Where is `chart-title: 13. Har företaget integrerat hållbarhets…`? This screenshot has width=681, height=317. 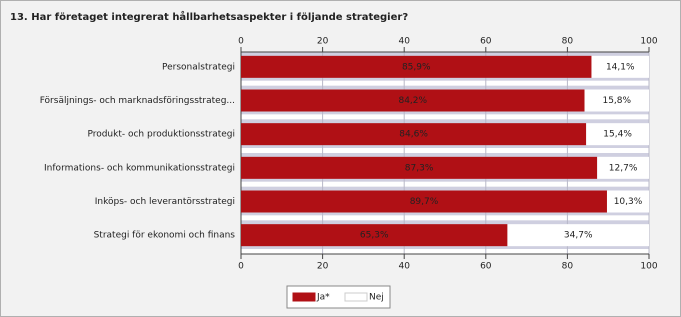 chart-title: 13. Har företaget integrerat hållbarhets… is located at coordinates (209, 16).